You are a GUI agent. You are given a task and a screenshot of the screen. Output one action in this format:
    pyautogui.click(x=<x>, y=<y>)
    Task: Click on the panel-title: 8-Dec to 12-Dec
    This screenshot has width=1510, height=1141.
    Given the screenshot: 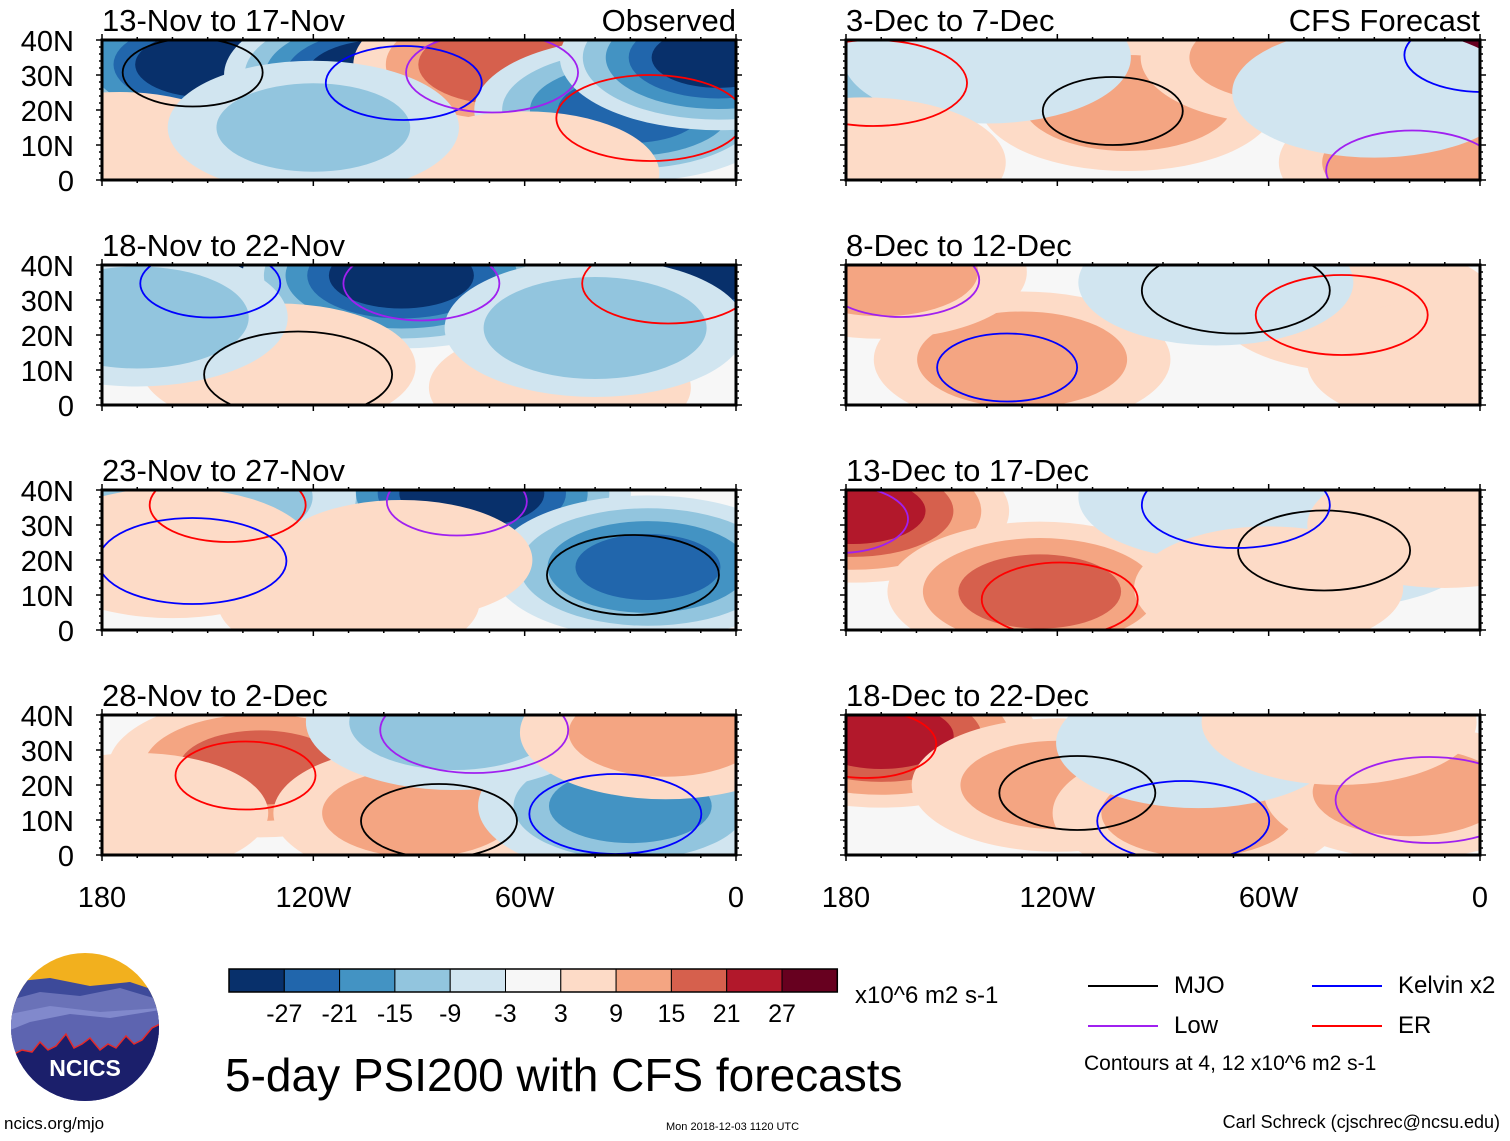 What is the action you would take?
    pyautogui.click(x=959, y=245)
    